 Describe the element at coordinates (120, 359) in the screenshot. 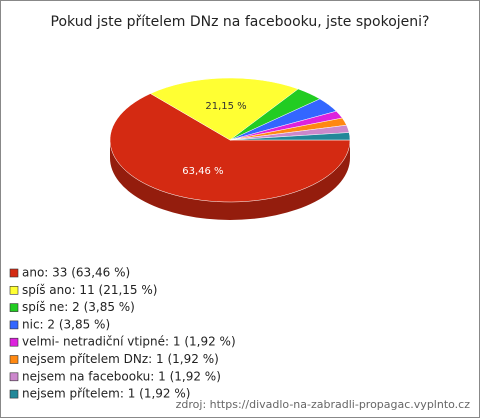

I see `legend-label: nejsem přítelem DNz: 1 (1,92 %)` at that location.